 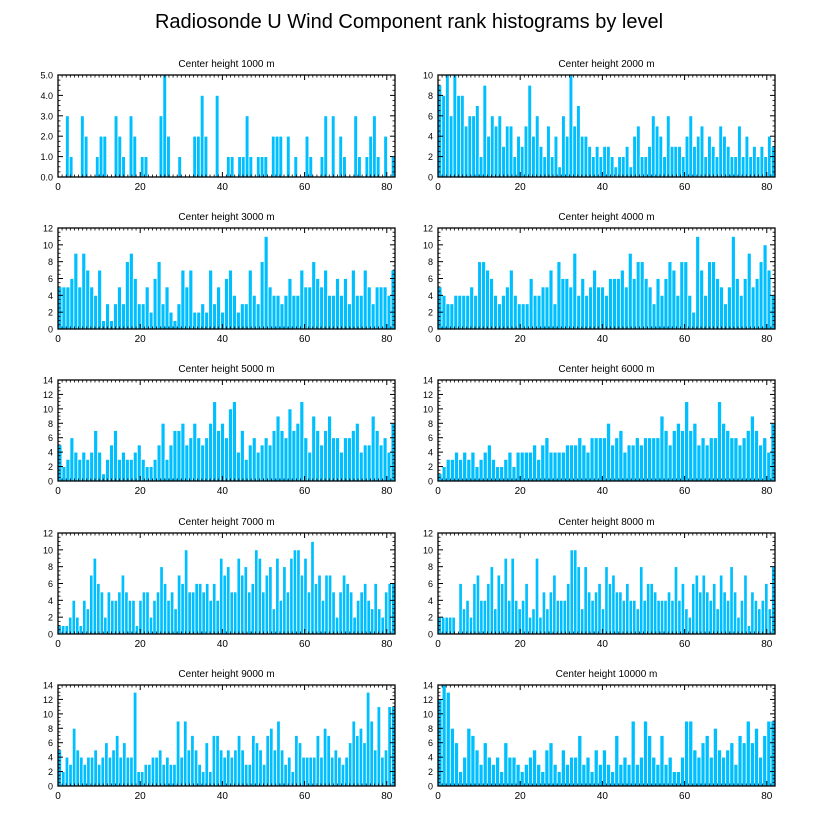 What do you see at coordinates (48, 534) in the screenshot?
I see `y-tick-label: 12` at bounding box center [48, 534].